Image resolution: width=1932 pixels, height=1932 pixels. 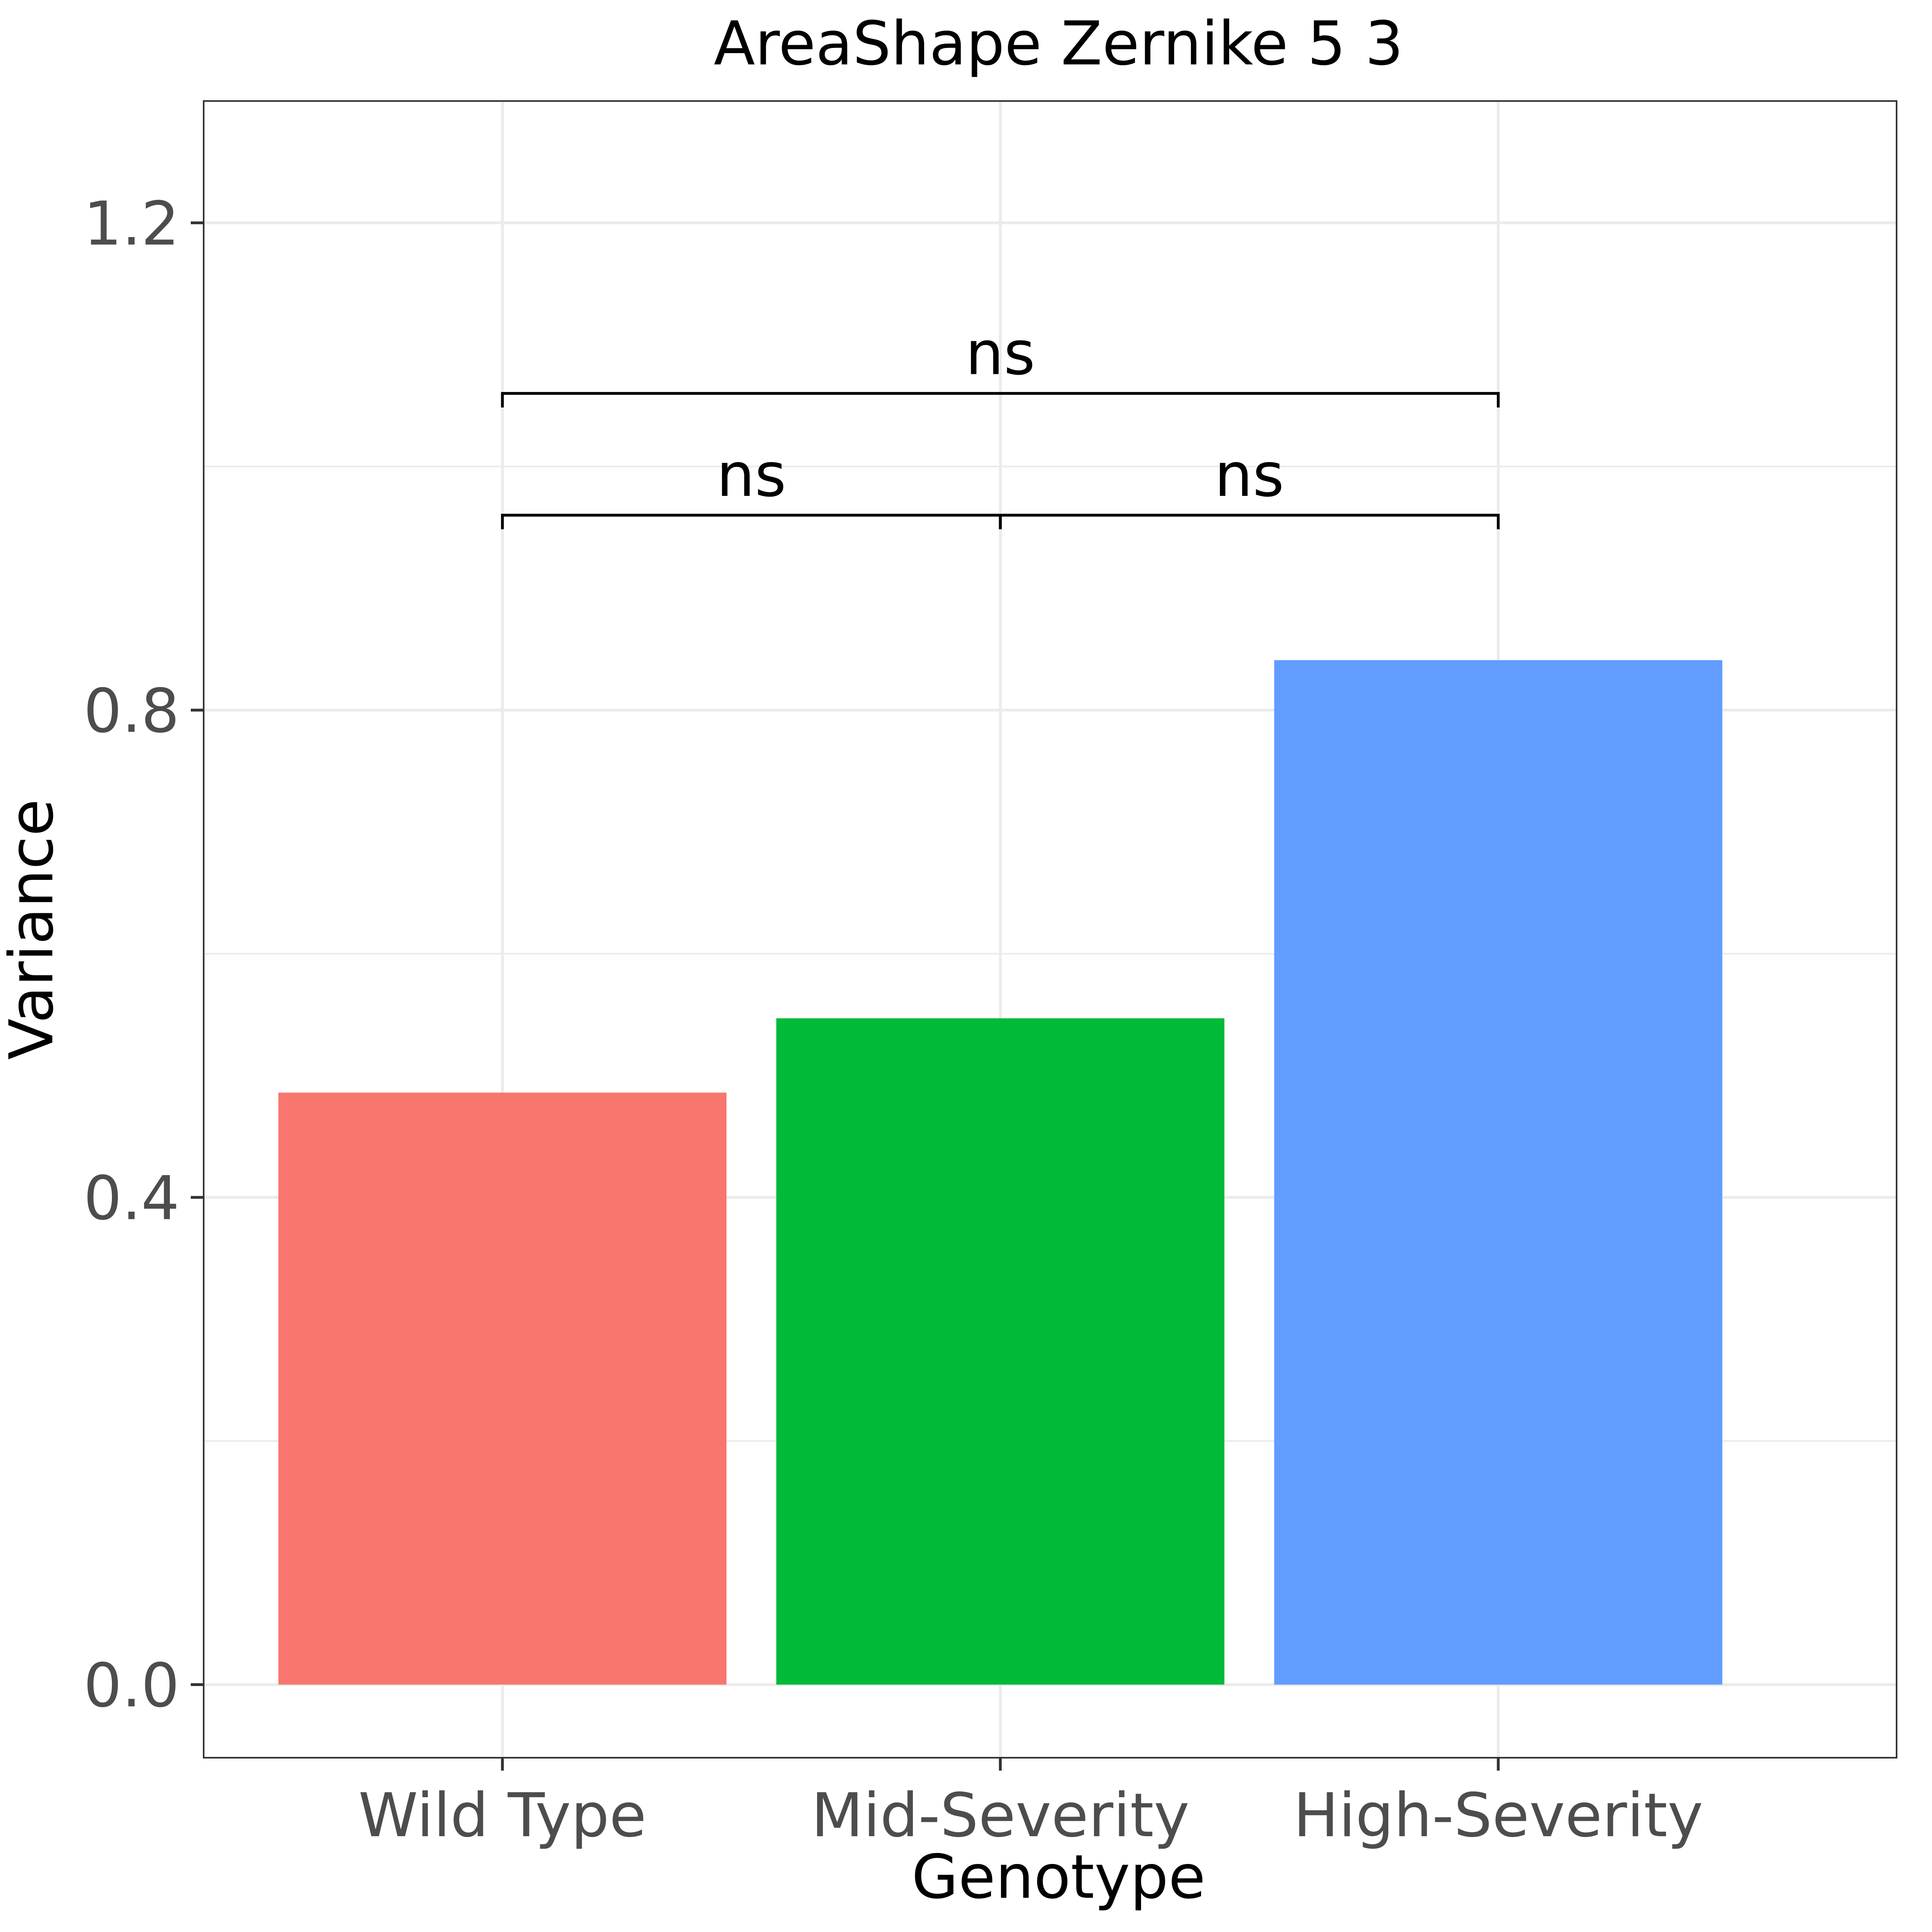 I want to click on x-axis: Wild Type Mid-Severity High-Severity, so click(x=1030, y=1804).